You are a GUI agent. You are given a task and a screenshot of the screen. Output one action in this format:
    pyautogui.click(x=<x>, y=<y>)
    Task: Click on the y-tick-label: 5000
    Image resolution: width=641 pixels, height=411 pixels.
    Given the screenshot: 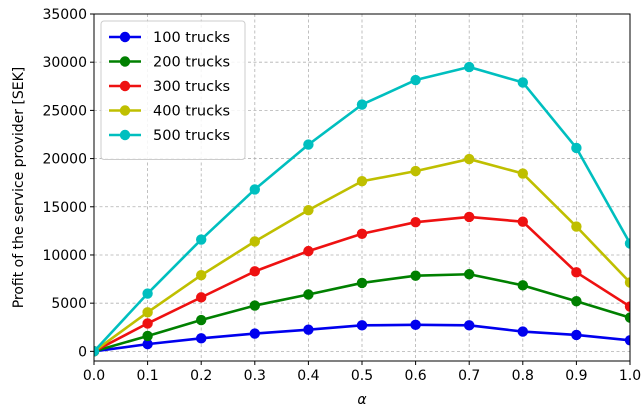 What is the action you would take?
    pyautogui.click(x=69, y=304)
    